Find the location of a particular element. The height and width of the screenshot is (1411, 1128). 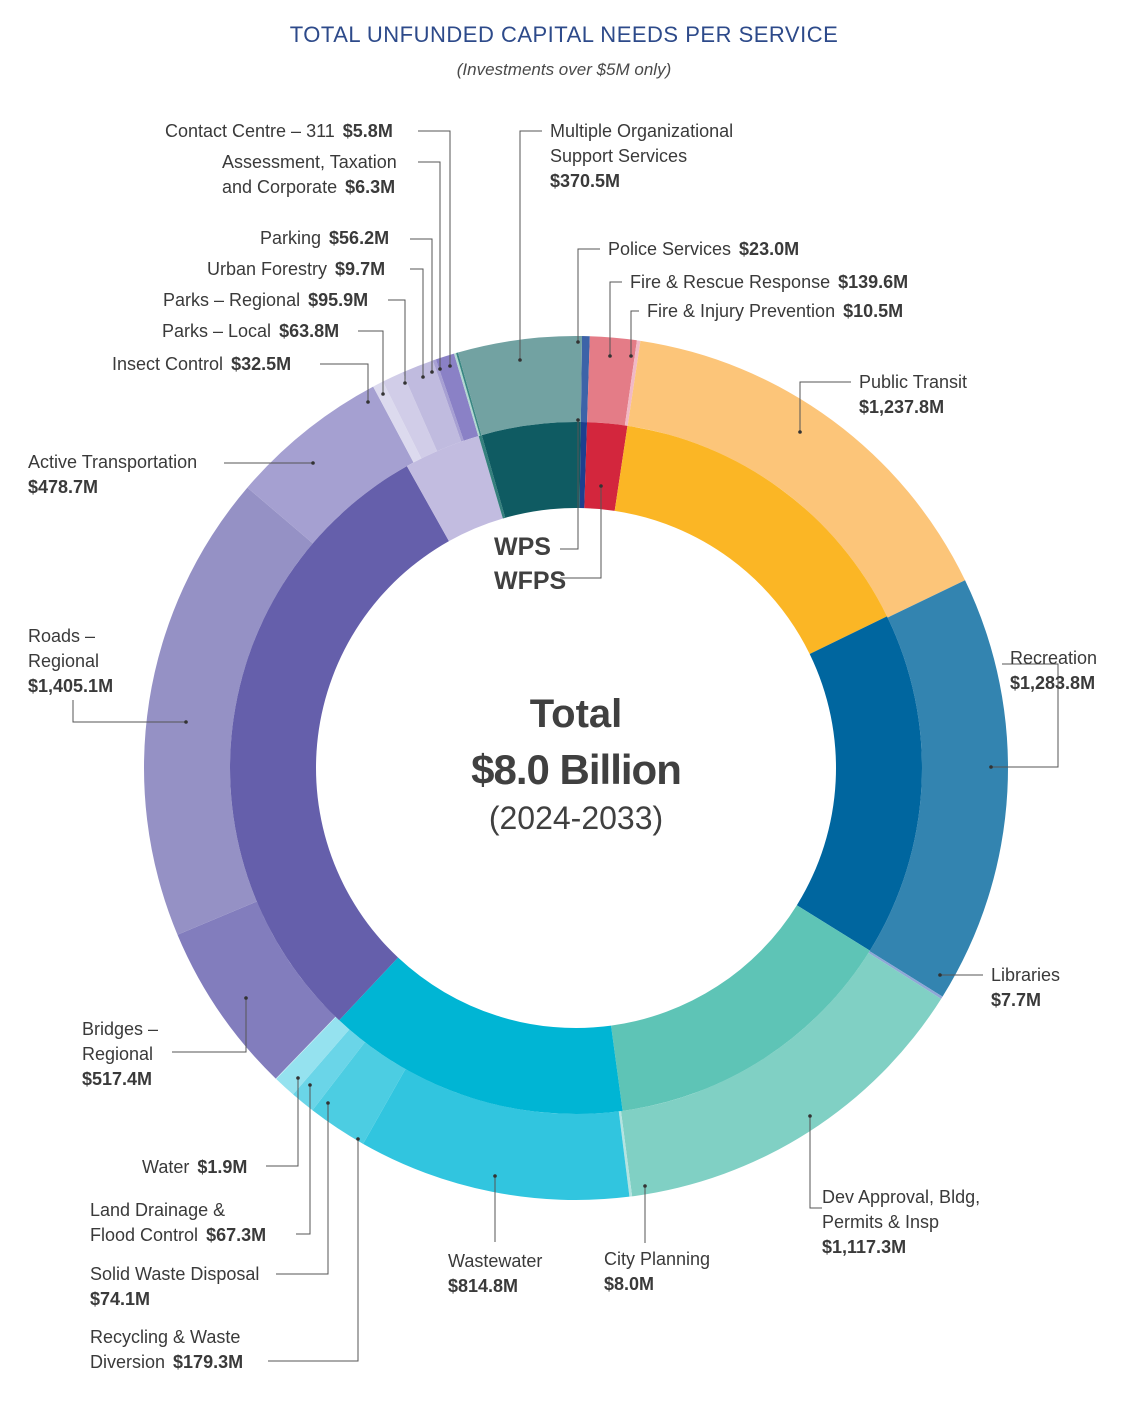

center-total-label: Total is located at coordinates (576, 714).